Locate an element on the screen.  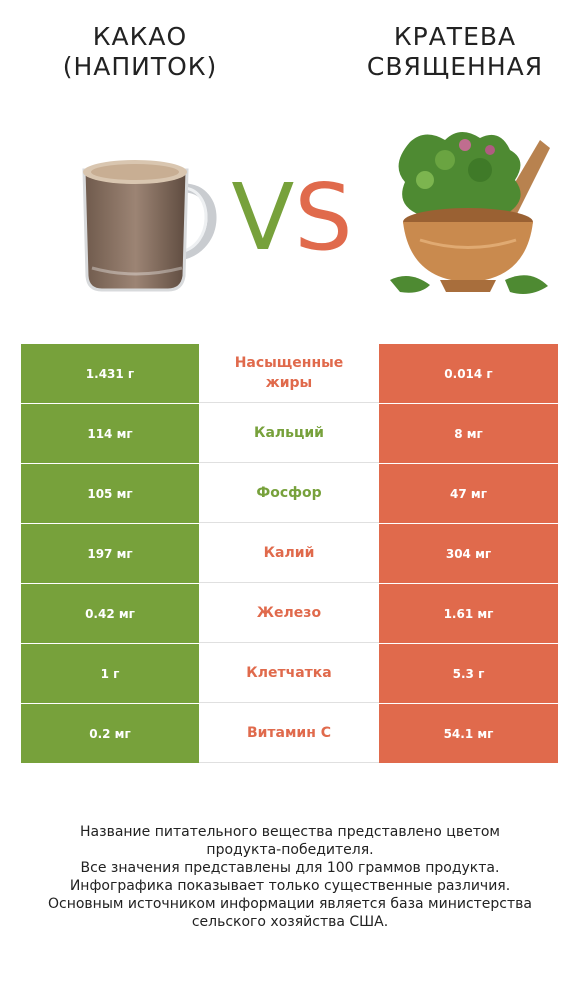
table-row: 0.2 мг Витамин C 54.1 мг is located at coordinates (289, 734).